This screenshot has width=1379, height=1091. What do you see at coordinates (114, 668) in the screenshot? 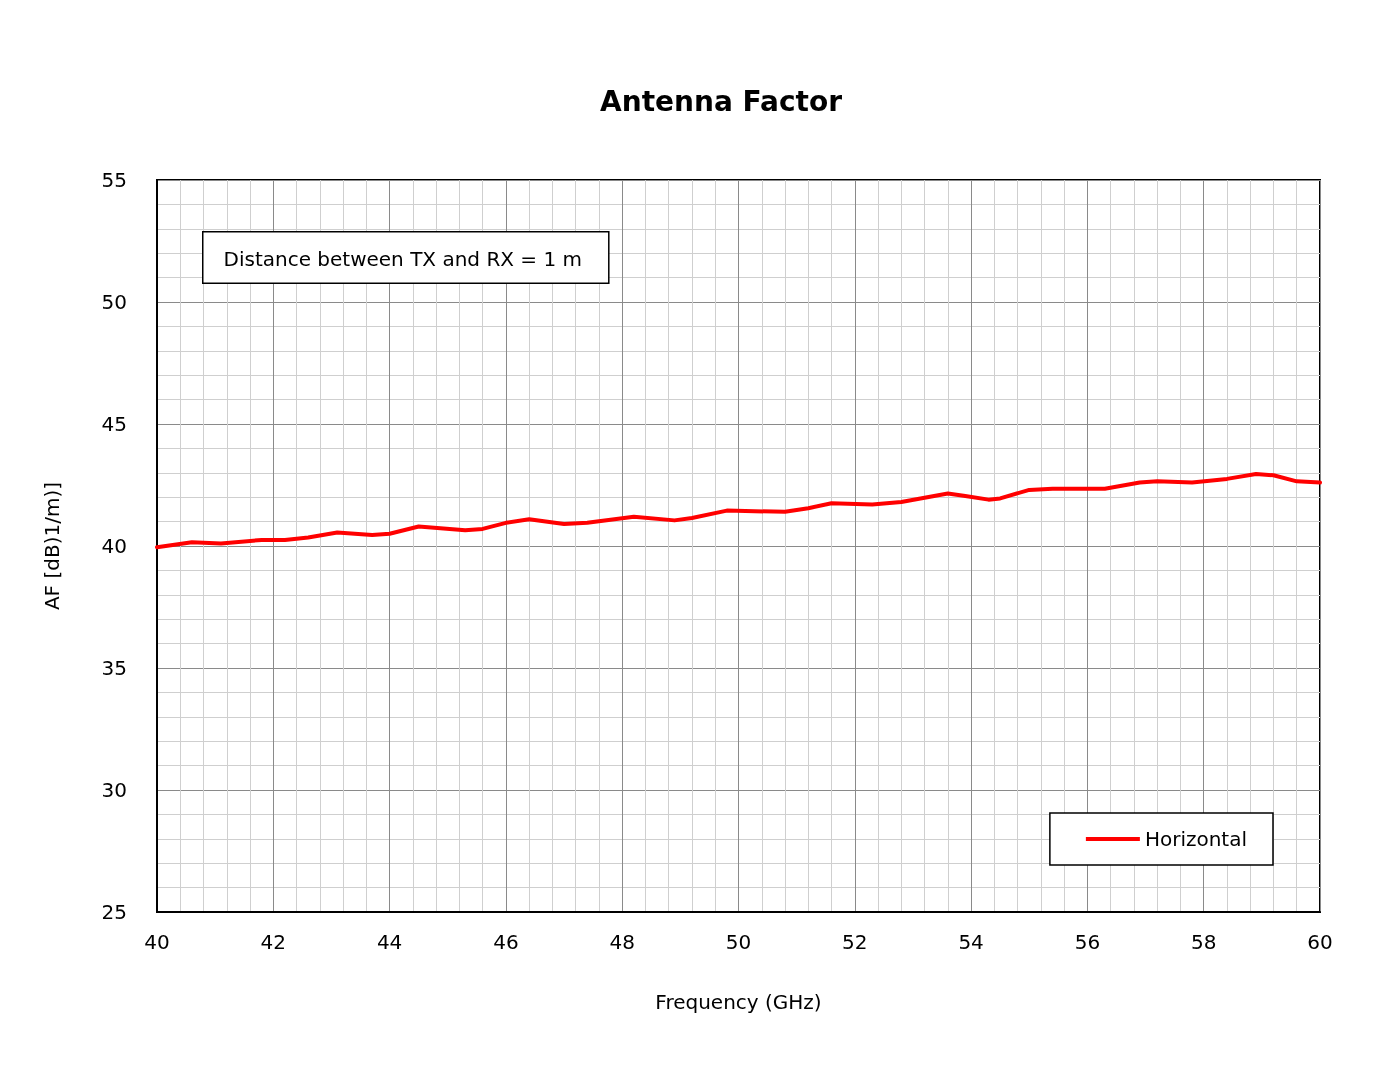
I see `y-tick-label: 35` at bounding box center [114, 668].